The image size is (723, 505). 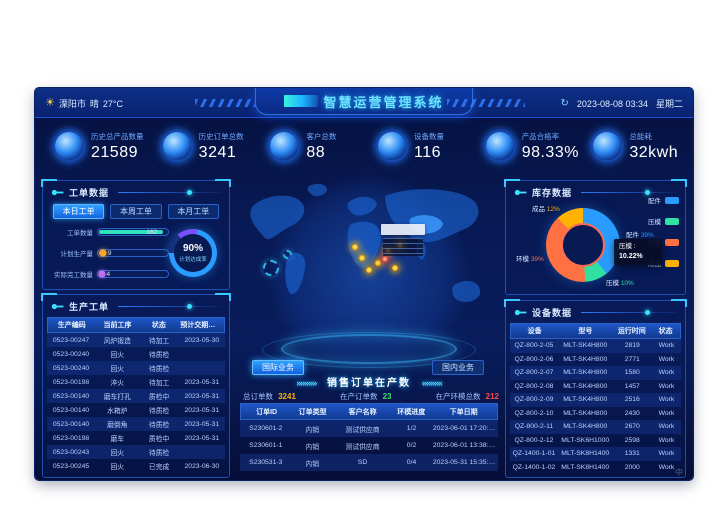 What do you see at coordinates (663, 200) in the screenshot?
I see `legend-item: 配件` at bounding box center [663, 200].